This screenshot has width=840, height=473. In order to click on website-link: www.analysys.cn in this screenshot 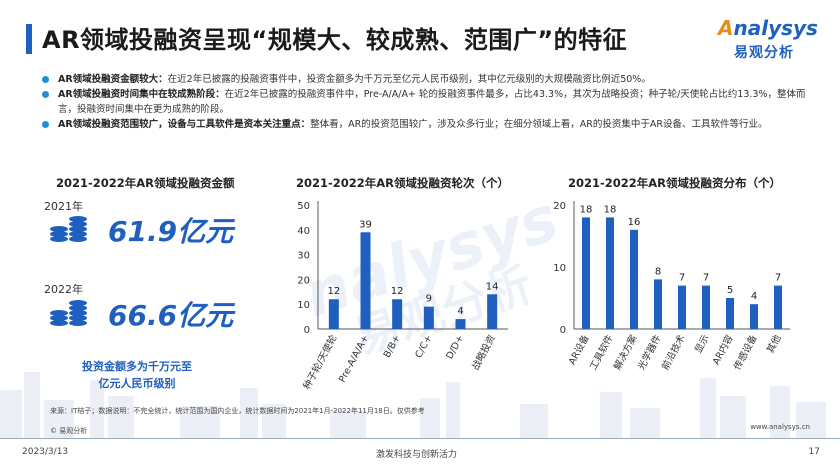, I will do `click(780, 427)`.